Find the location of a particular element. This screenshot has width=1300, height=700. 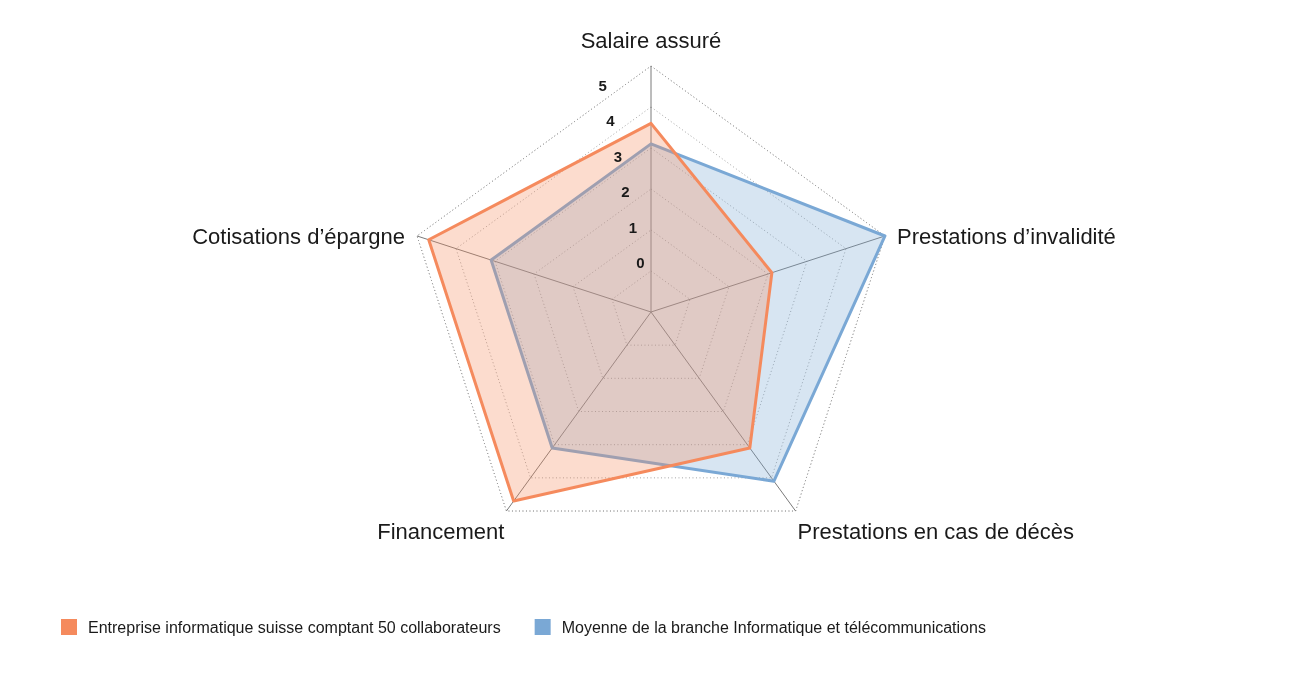

y-tick-label: 5 is located at coordinates (602, 85).